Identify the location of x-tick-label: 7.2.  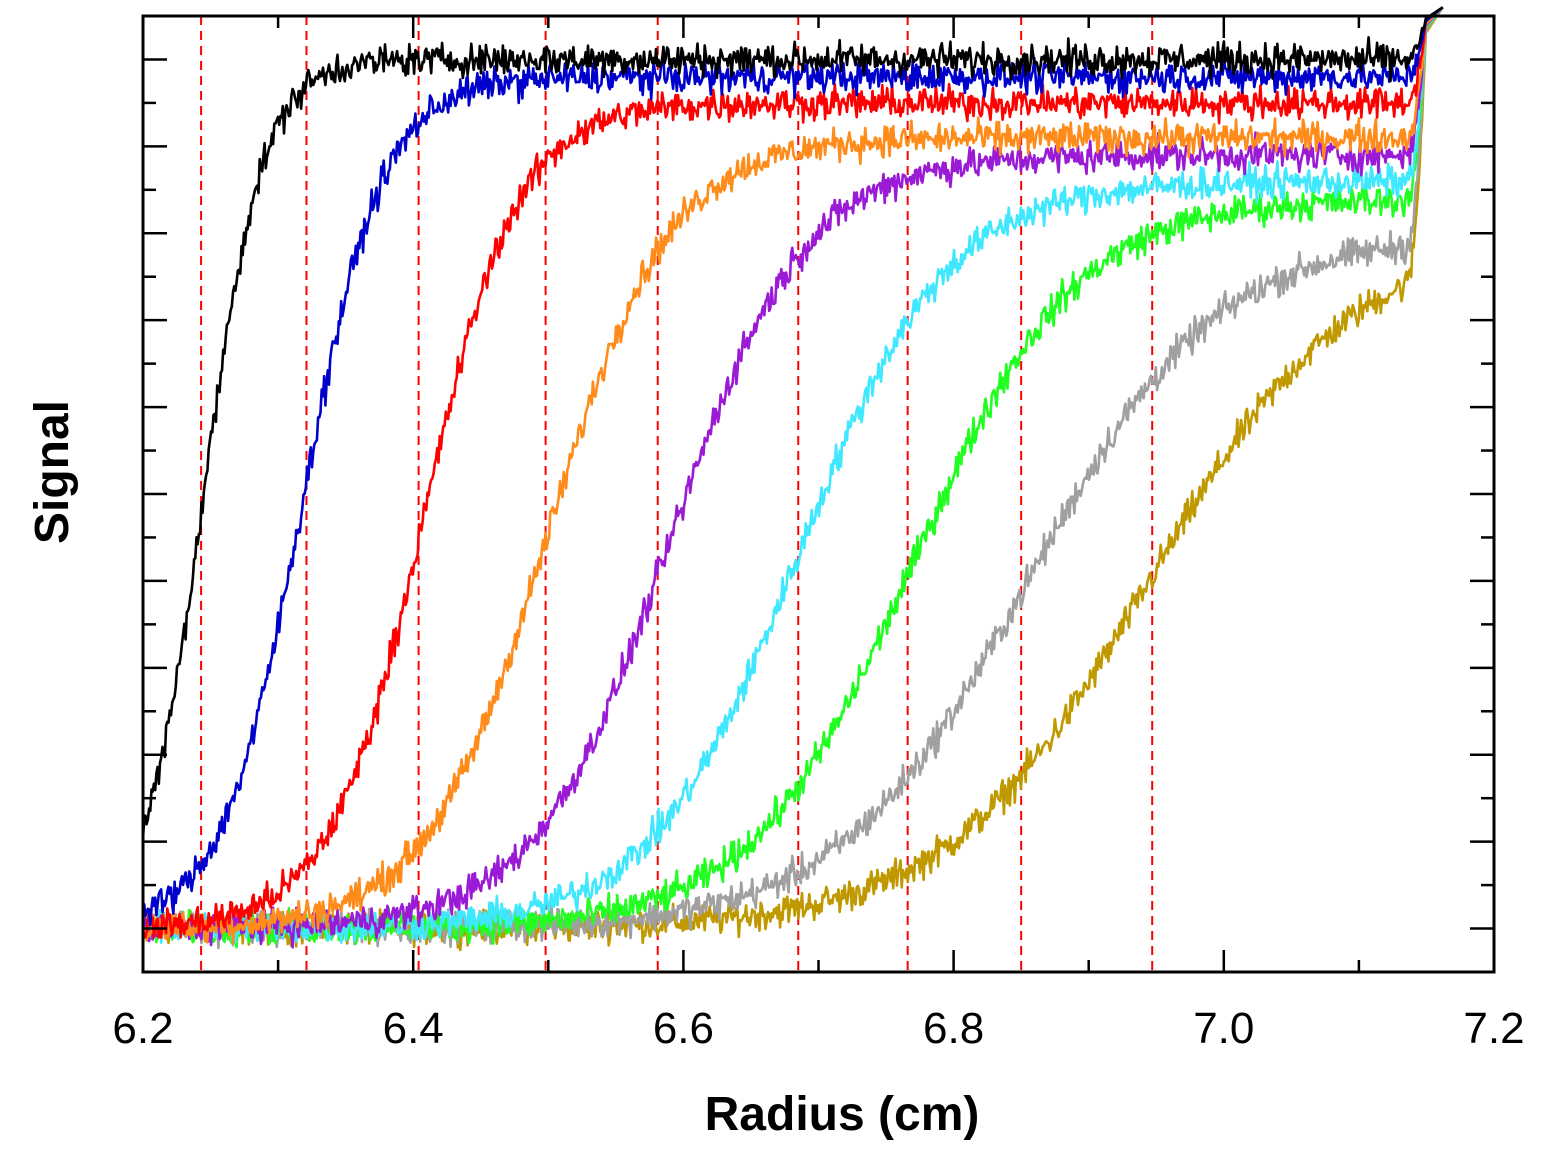
(1493, 1028).